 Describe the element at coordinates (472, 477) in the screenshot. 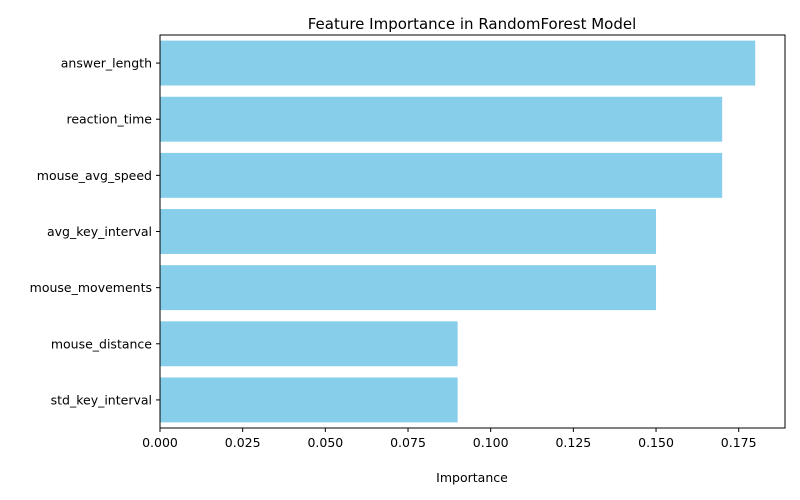

I see `x-axis-label: Importance` at that location.